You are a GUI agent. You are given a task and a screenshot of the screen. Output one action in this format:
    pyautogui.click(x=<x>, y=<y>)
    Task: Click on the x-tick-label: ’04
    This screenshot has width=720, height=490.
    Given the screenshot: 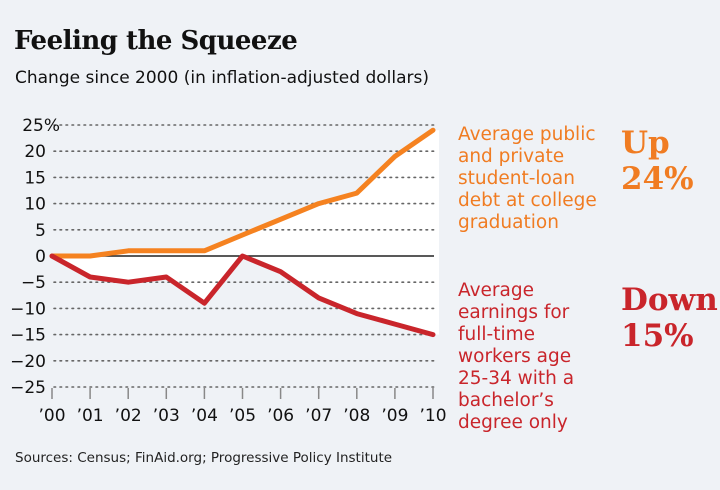 What is the action you would take?
    pyautogui.click(x=204, y=416)
    